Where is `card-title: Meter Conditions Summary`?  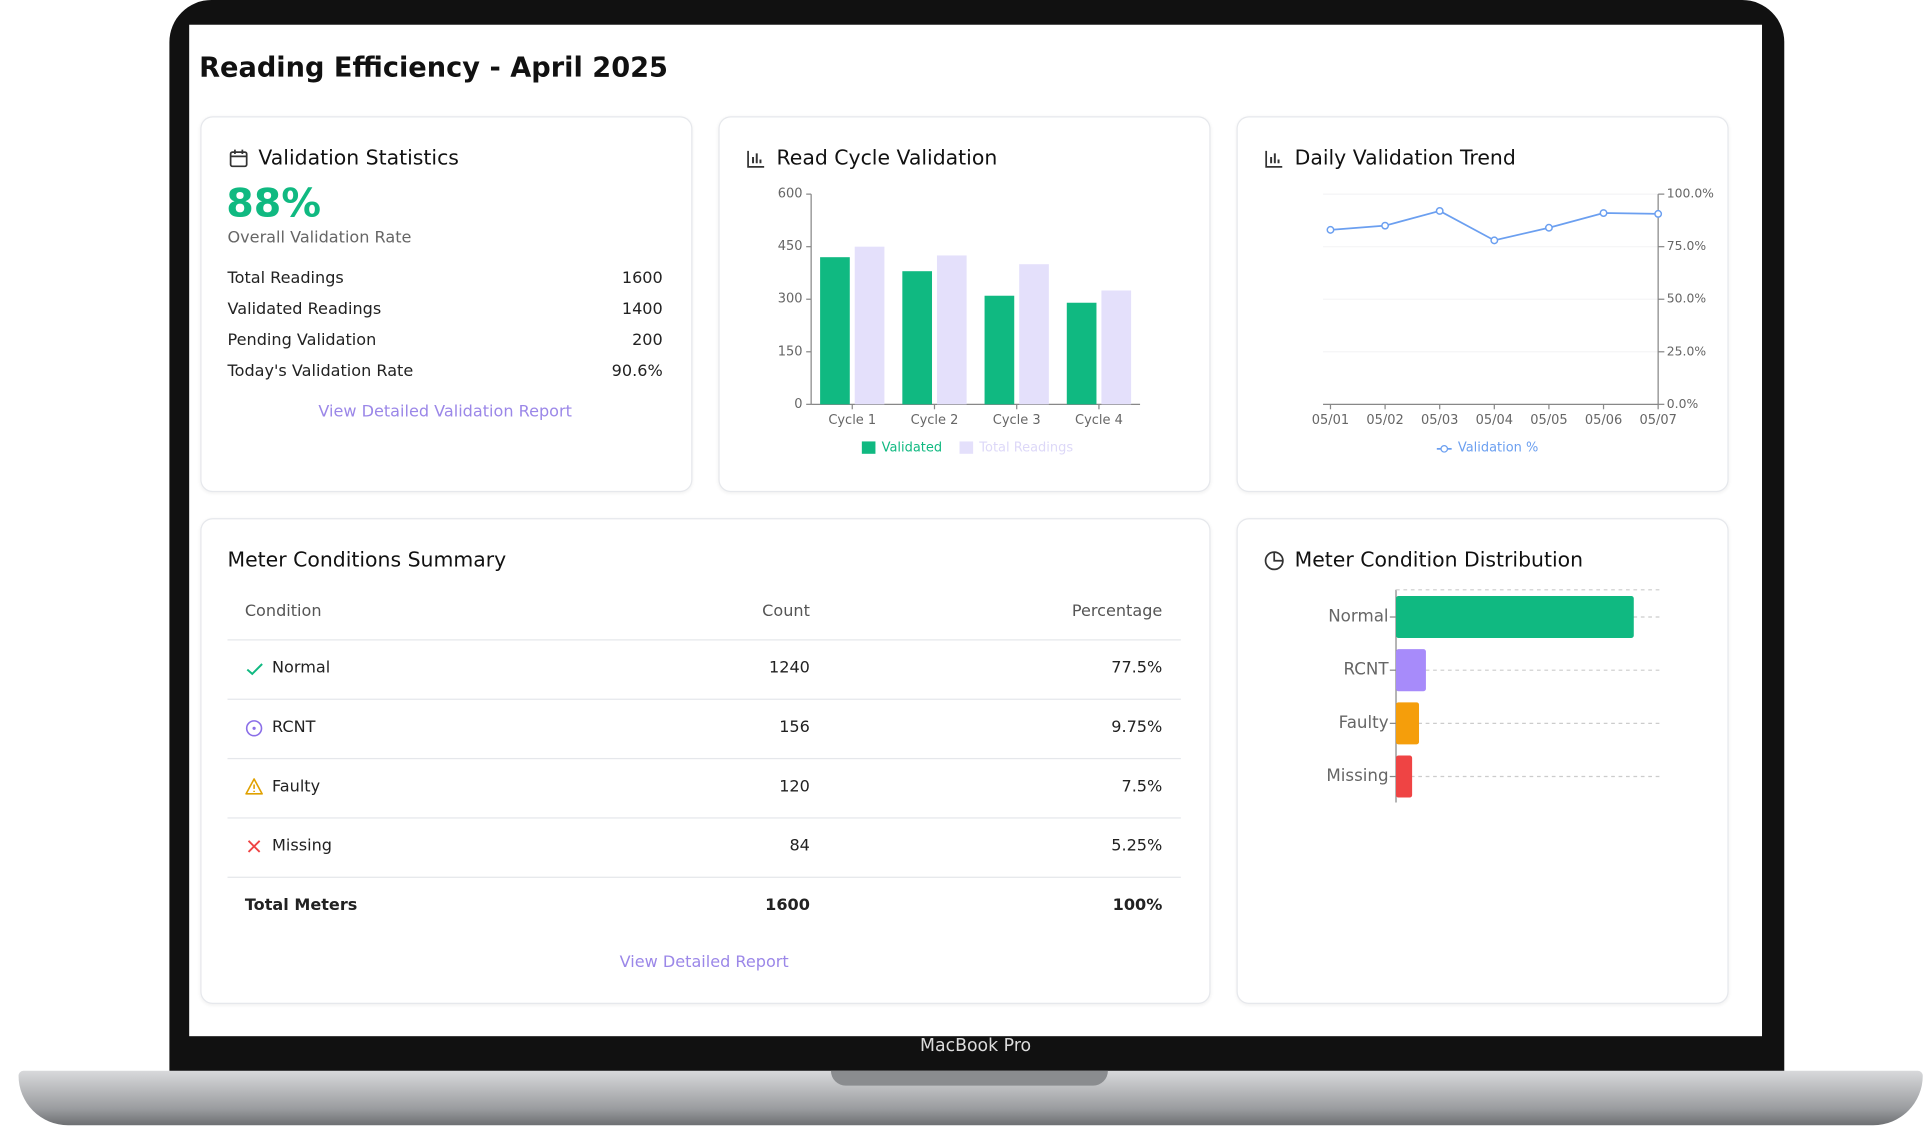 card-title: Meter Conditions Summary is located at coordinates (367, 559).